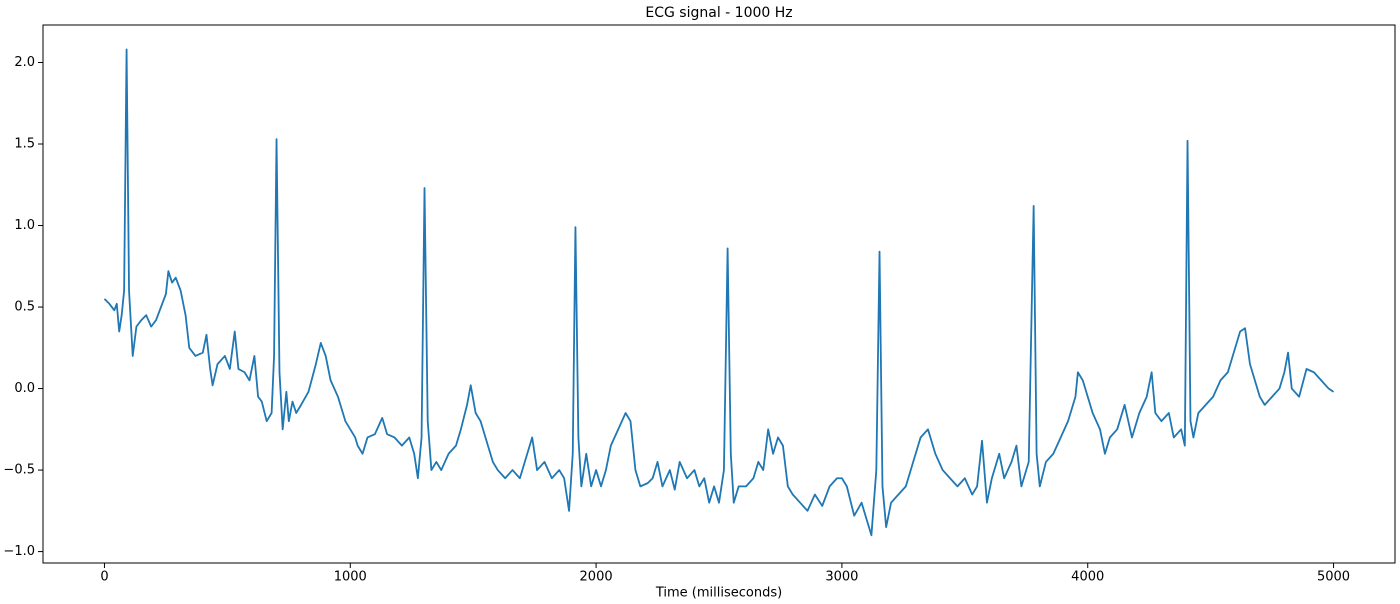  Describe the element at coordinates (24, 307) in the screenshot. I see `y-tick-label: 0.5` at that location.